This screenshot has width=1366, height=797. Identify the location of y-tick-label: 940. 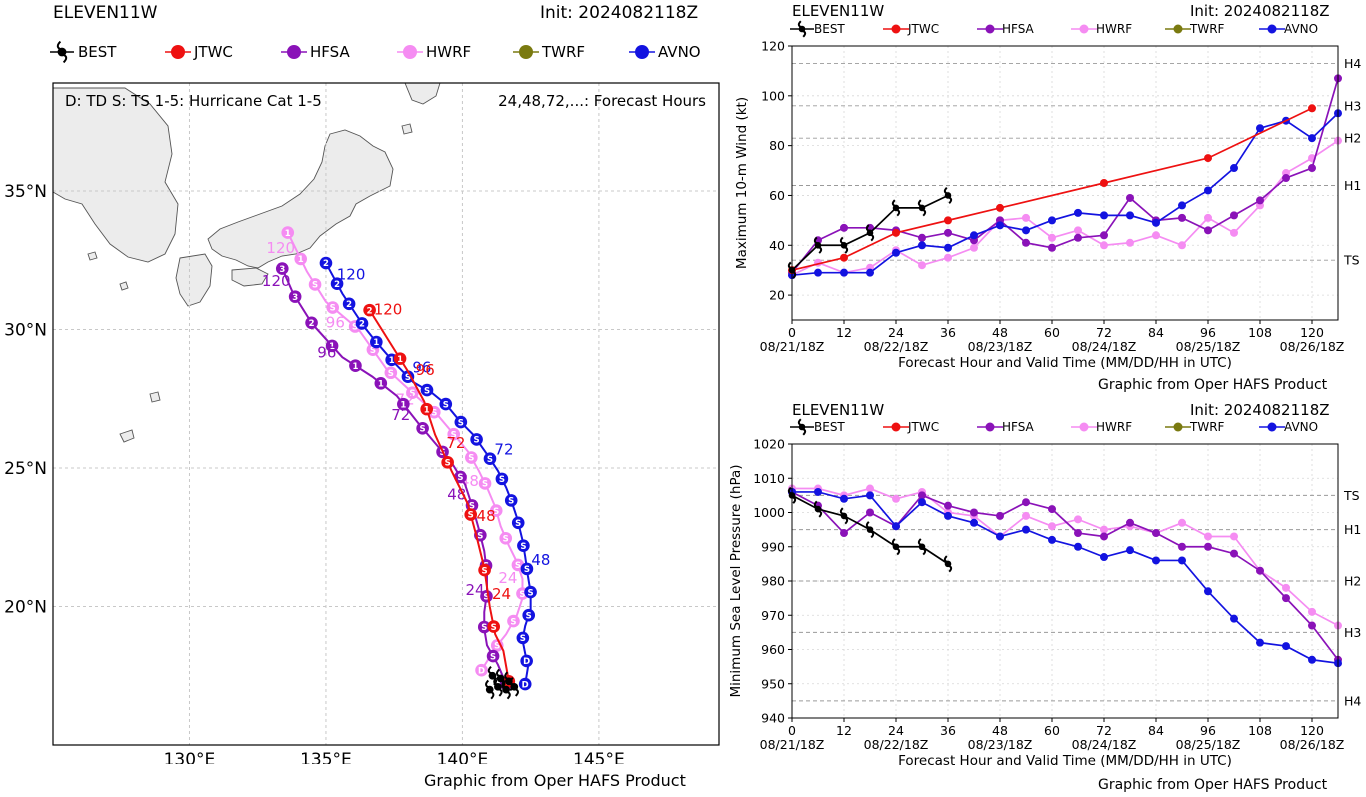
(773, 718).